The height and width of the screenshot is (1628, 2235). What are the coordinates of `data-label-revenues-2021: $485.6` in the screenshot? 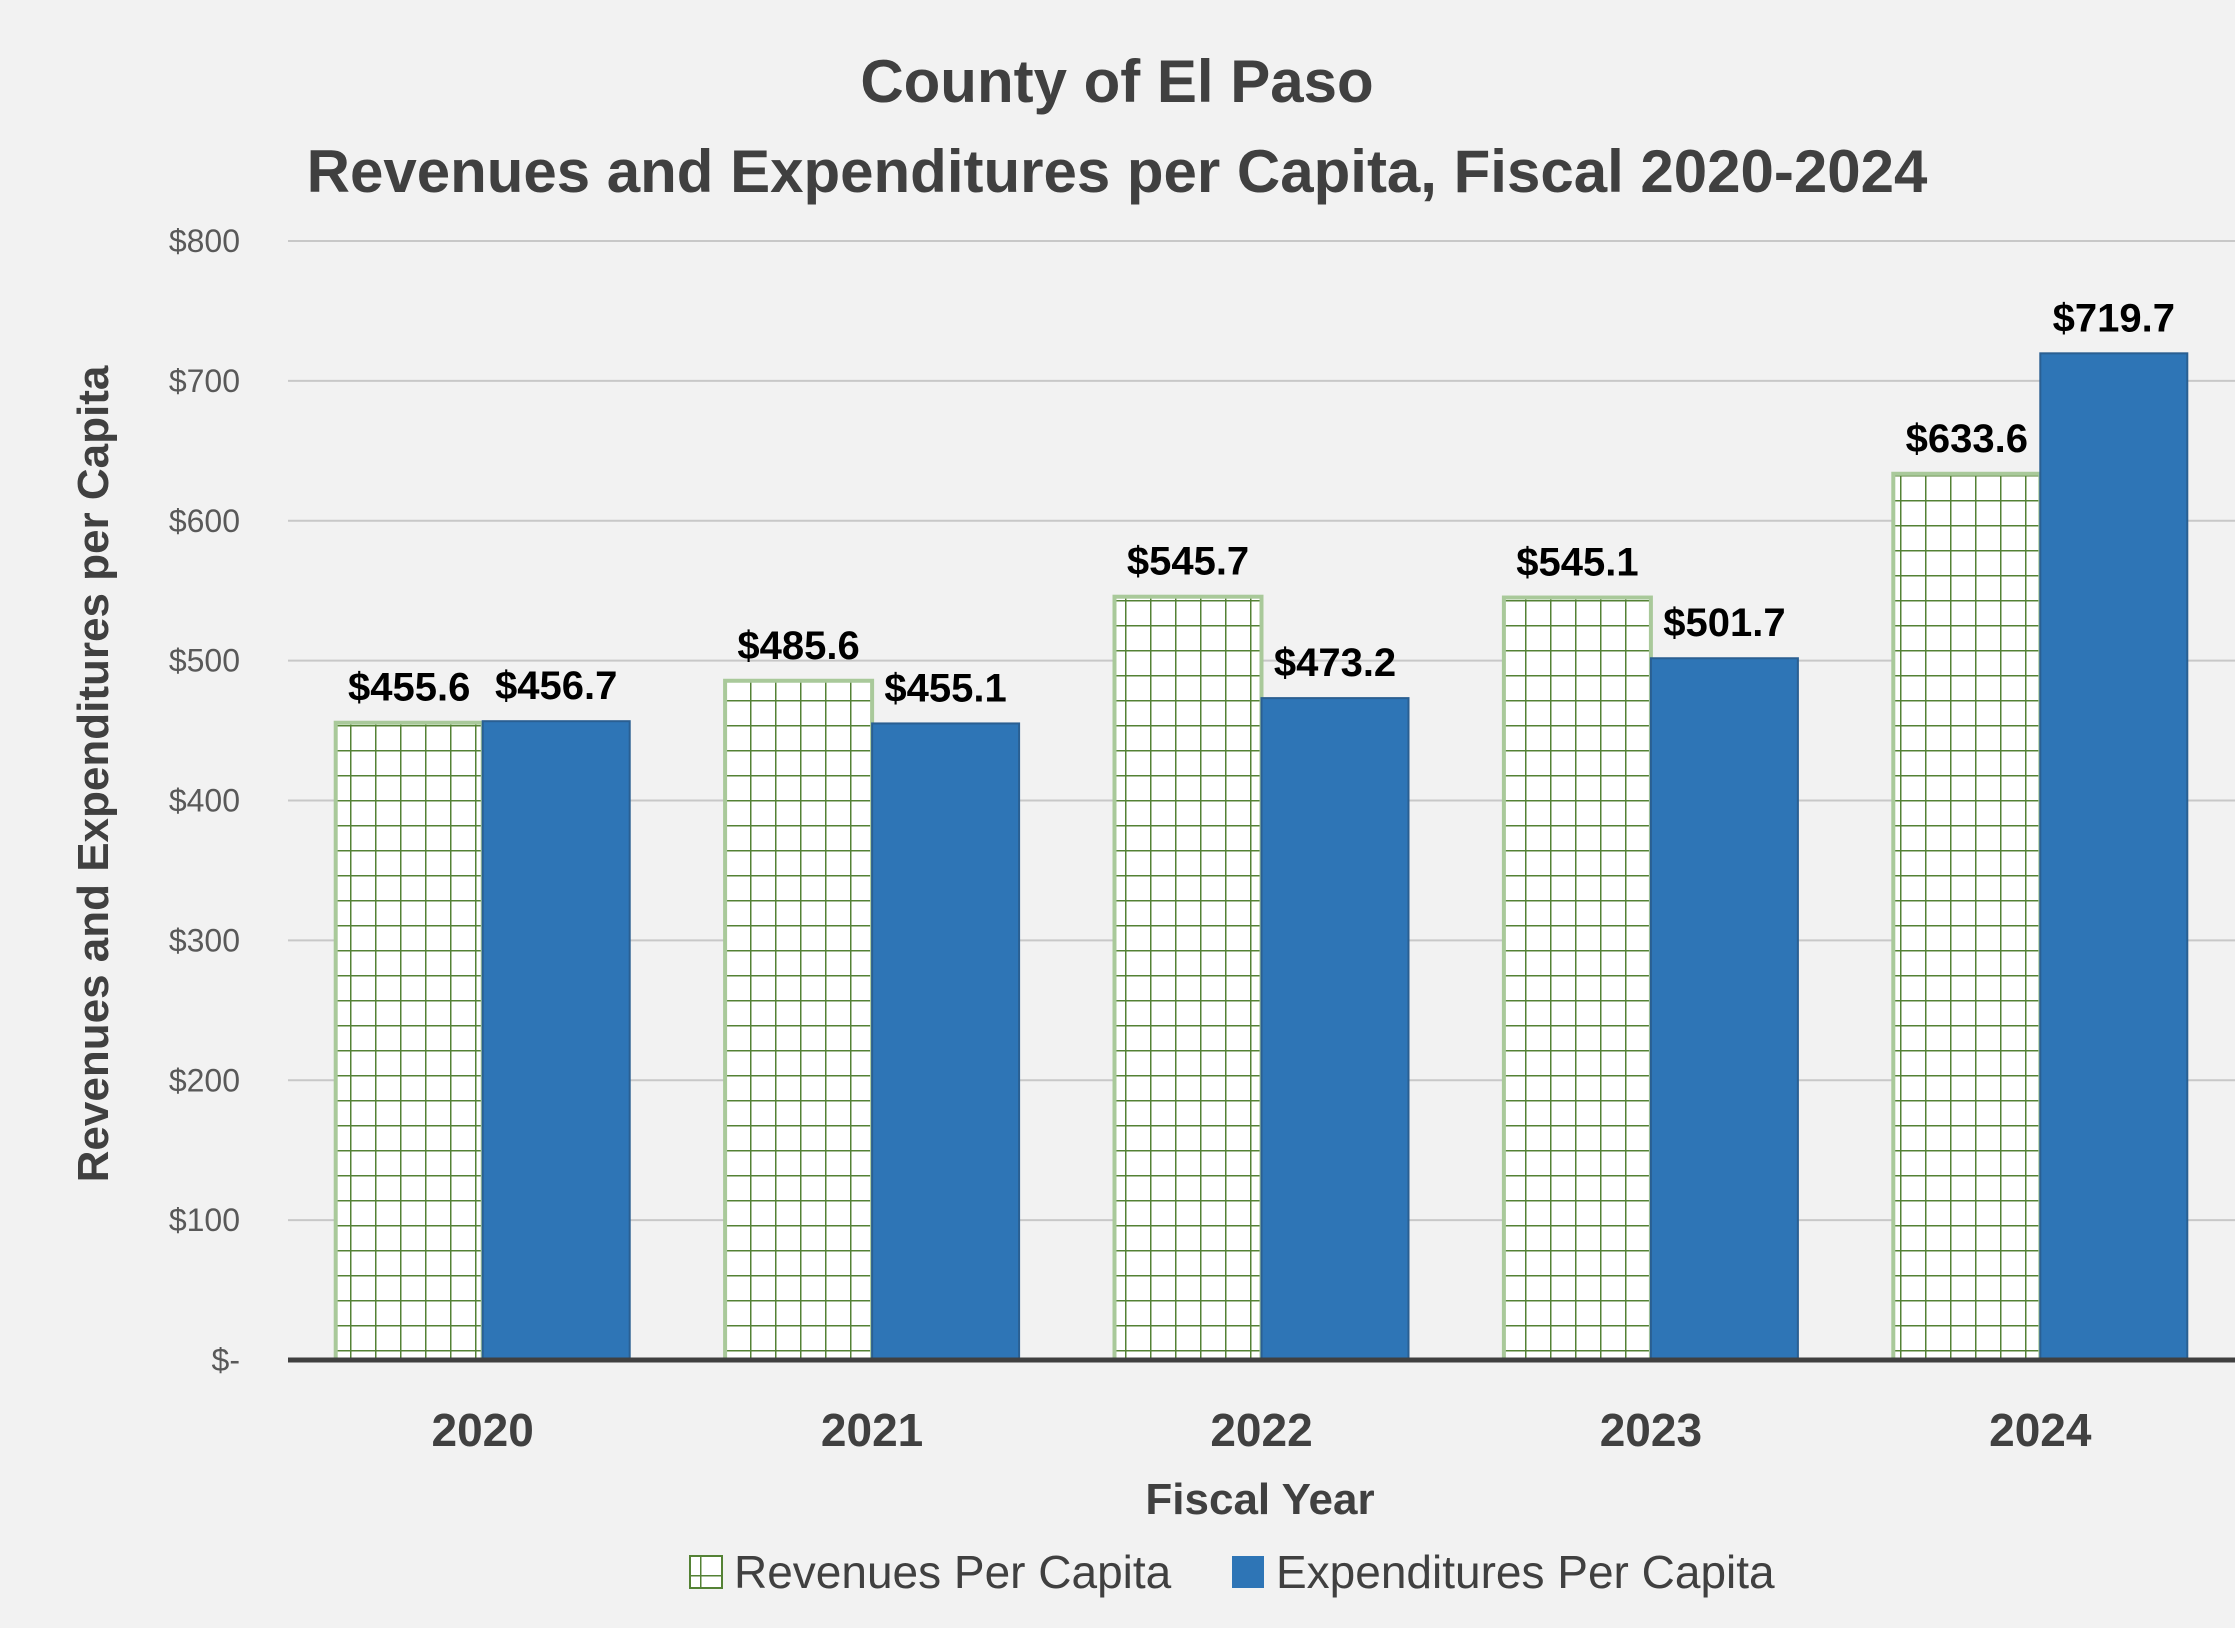 It's located at (798, 646).